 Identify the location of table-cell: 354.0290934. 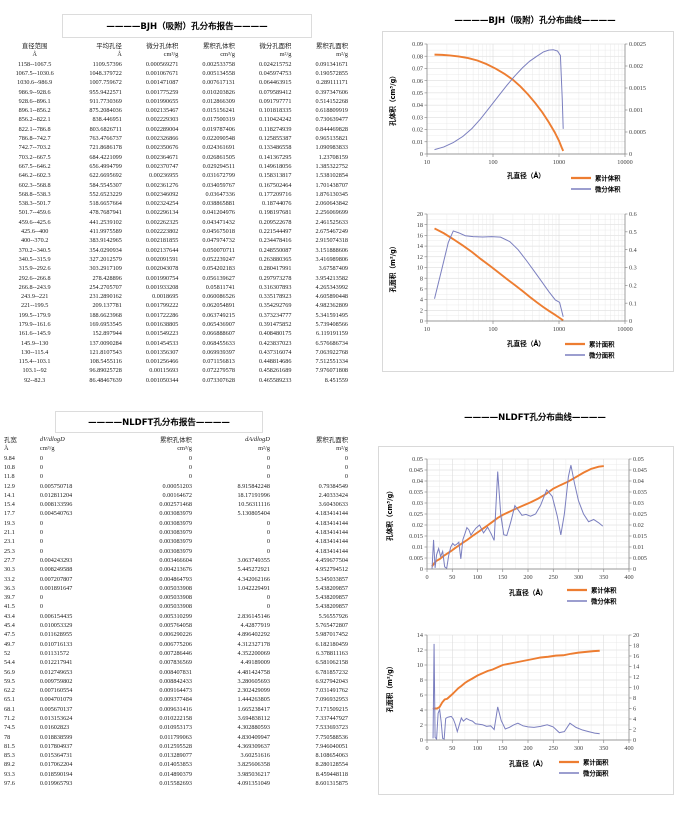
(105, 250).